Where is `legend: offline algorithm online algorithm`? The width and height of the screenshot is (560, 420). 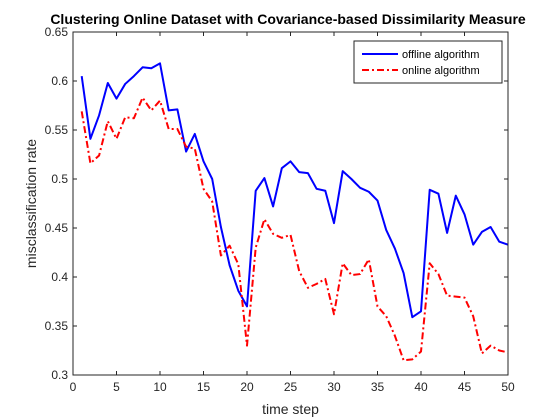
legend: offline algorithm online algorithm is located at coordinates (428, 62).